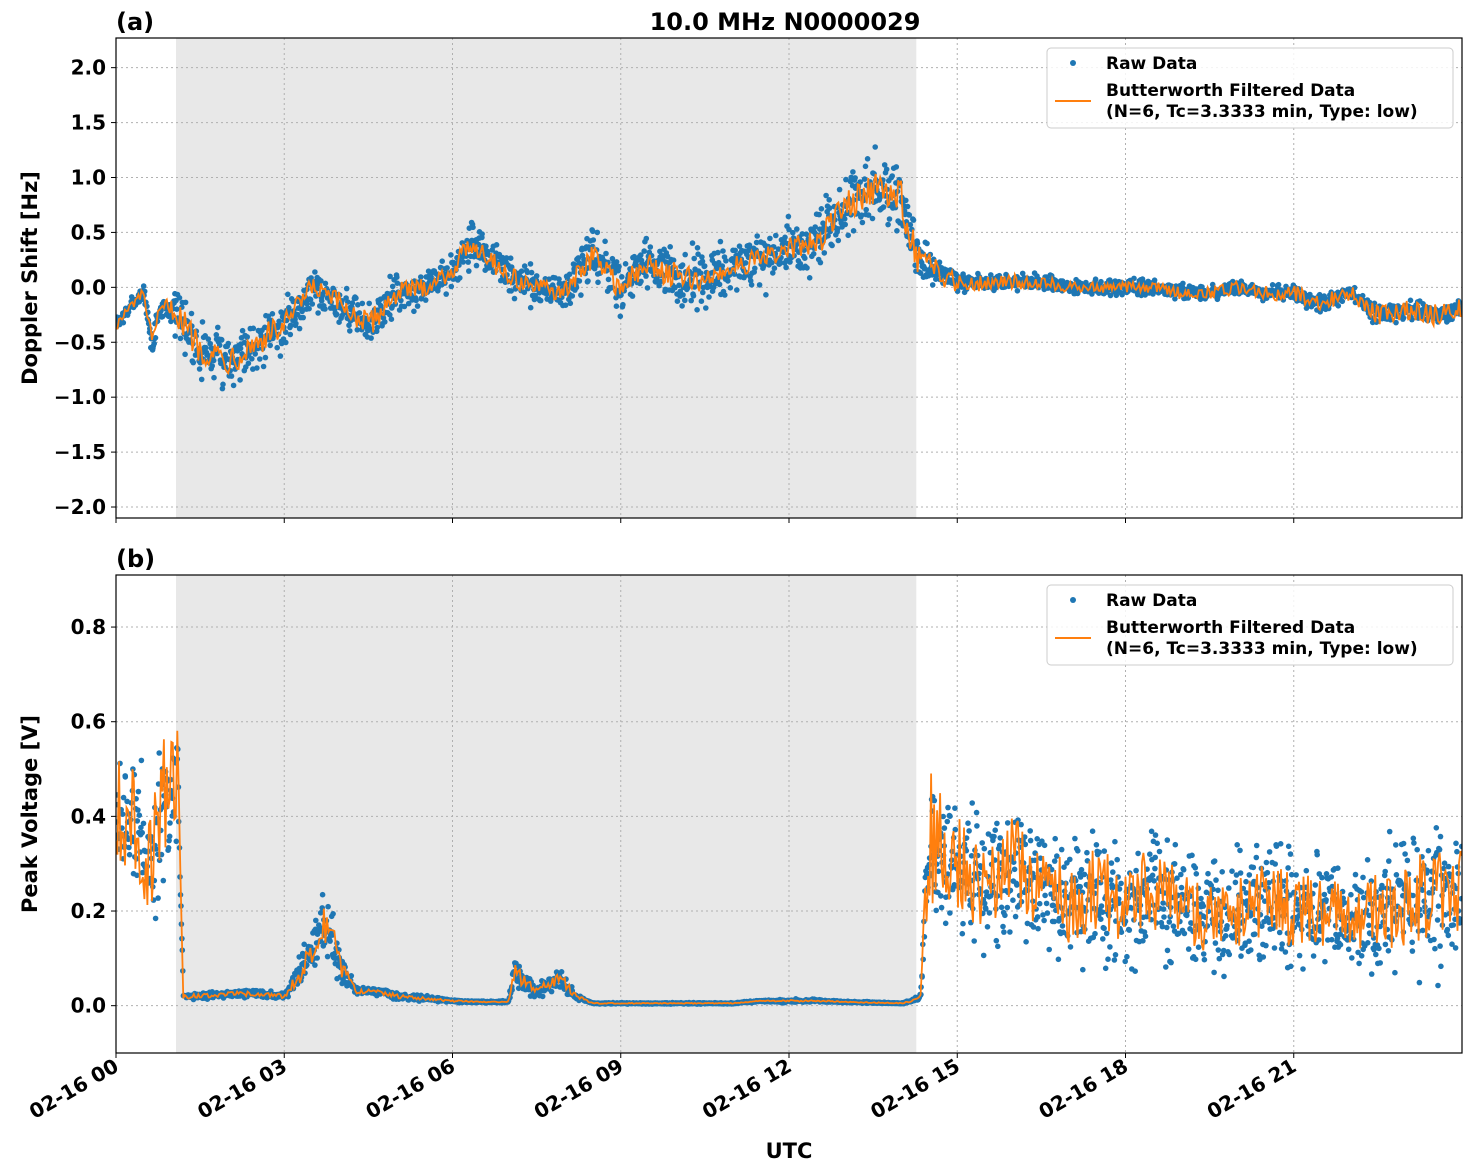 The image size is (1471, 1172). I want to click on legend-filtered-params: (N=6, Tc=3.3333 min, Type: low), so click(1262, 112).